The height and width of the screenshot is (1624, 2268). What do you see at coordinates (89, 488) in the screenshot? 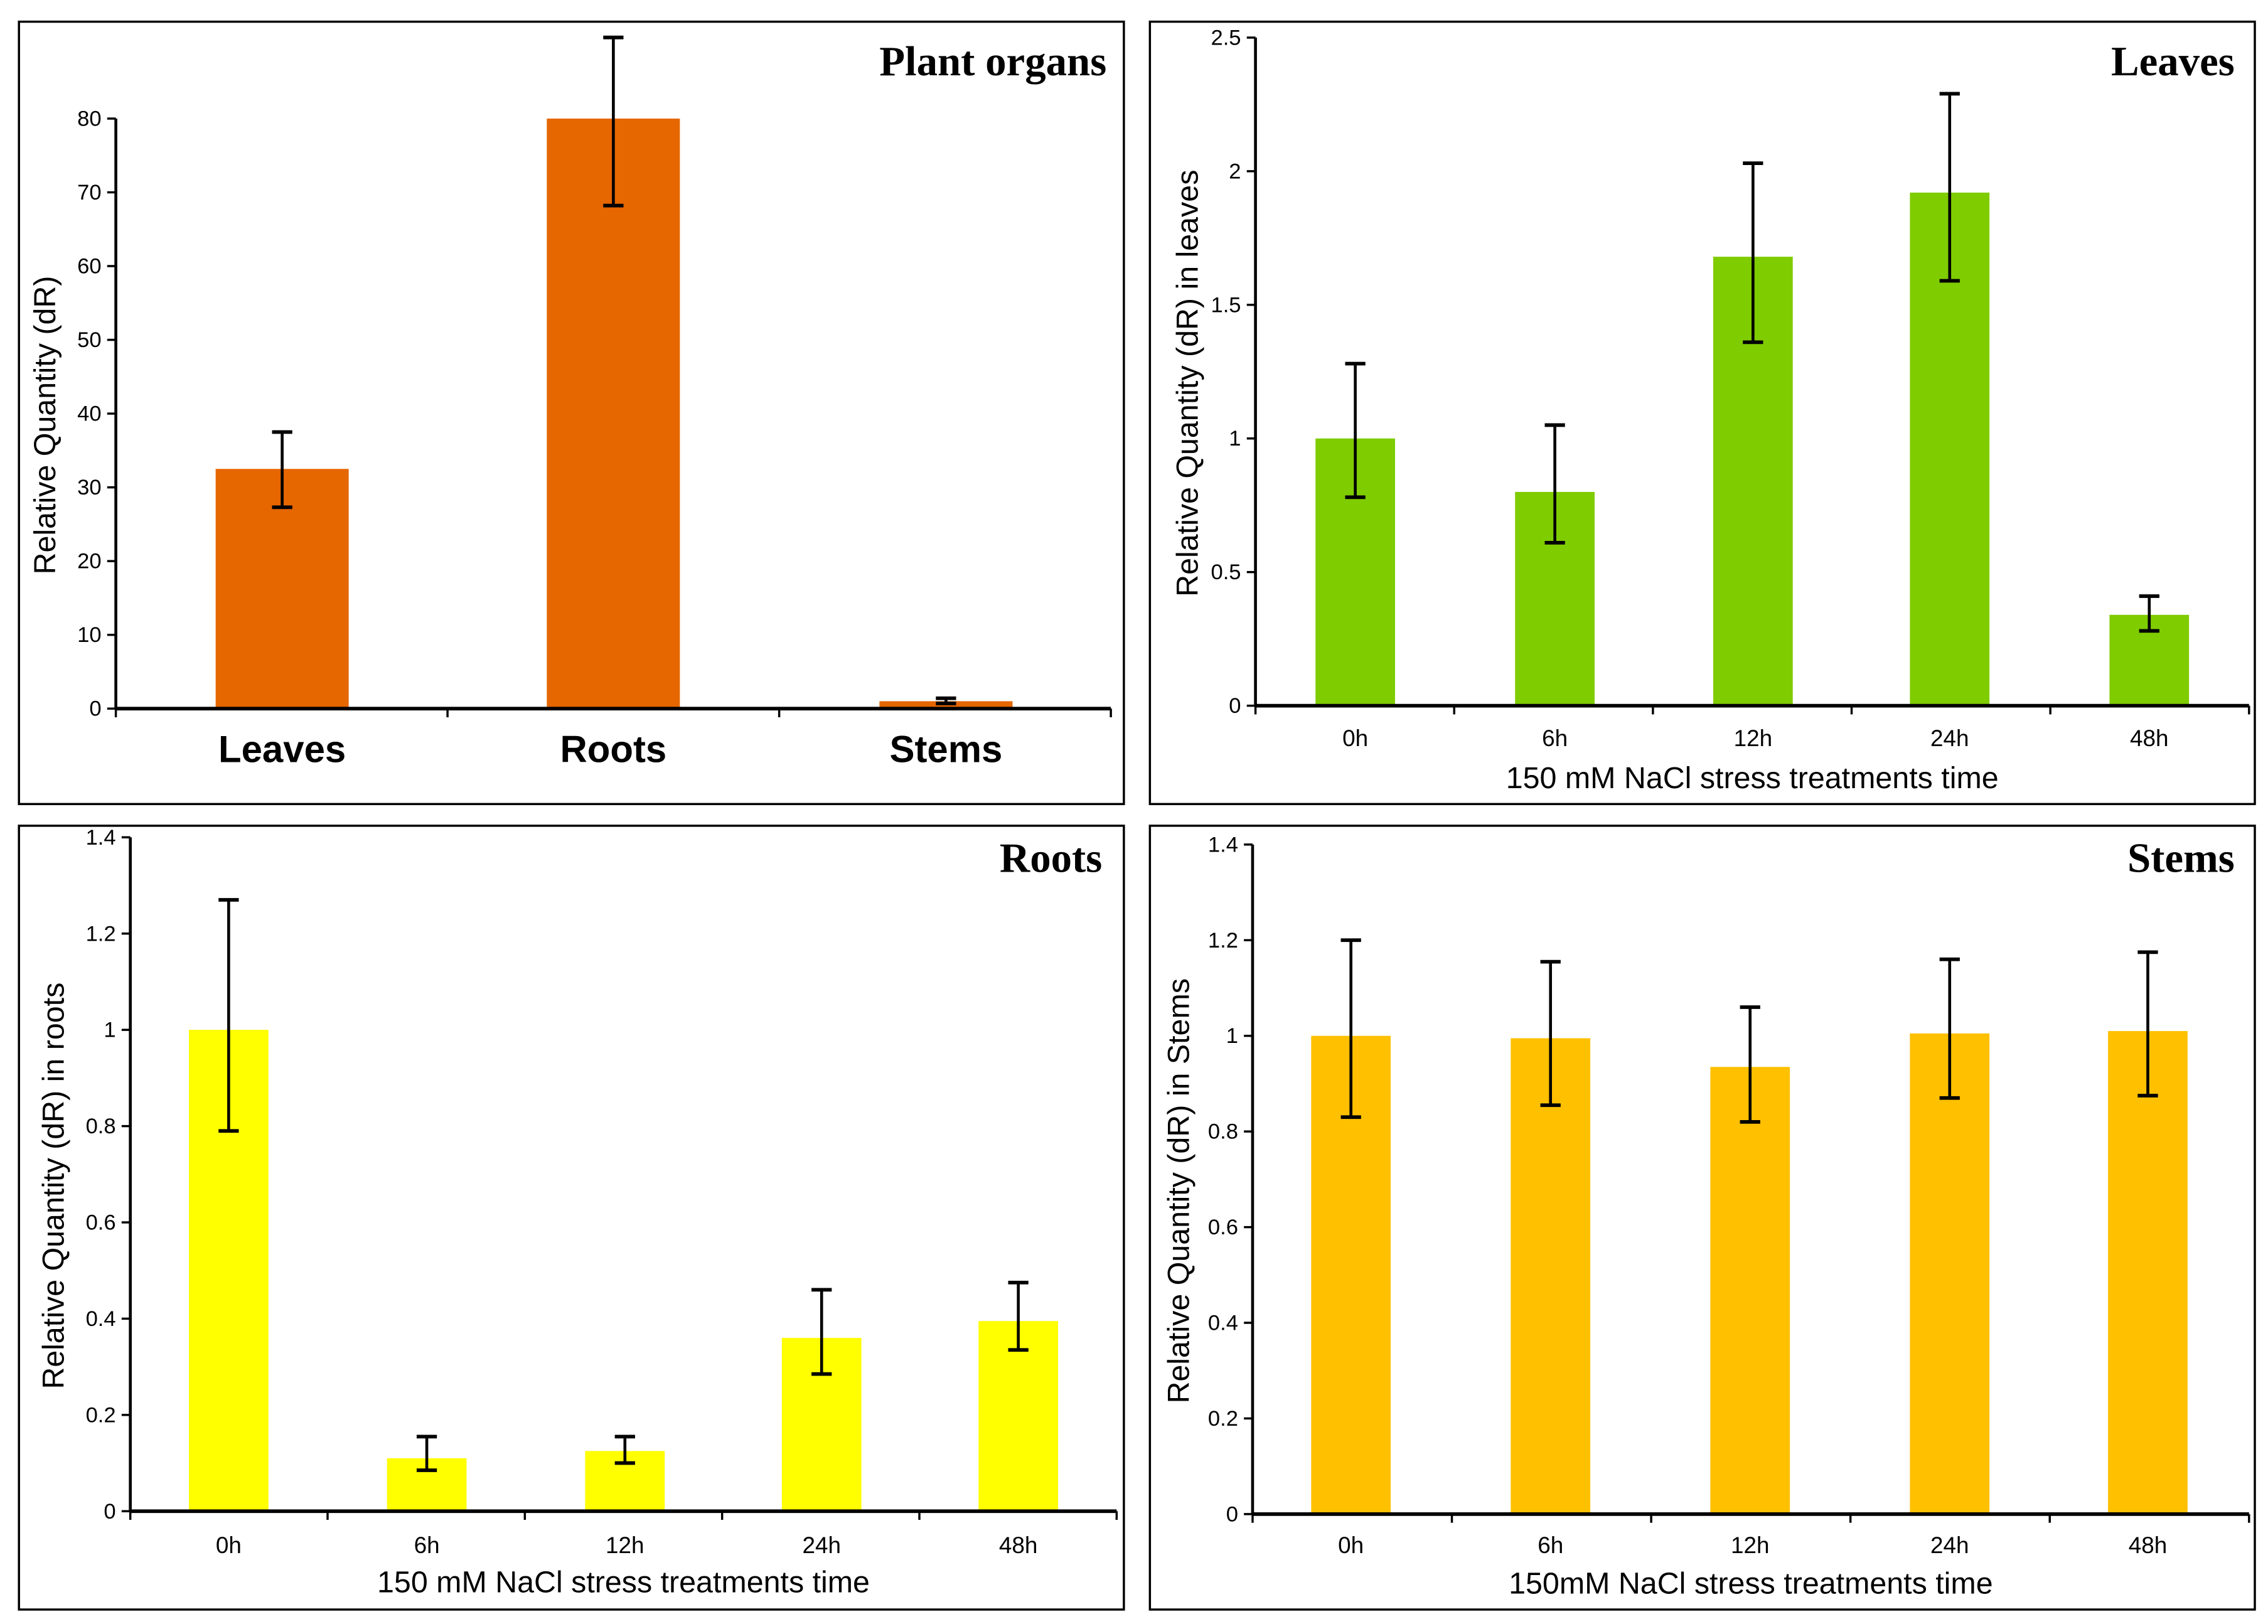
I see `y-tick-label: 30` at bounding box center [89, 488].